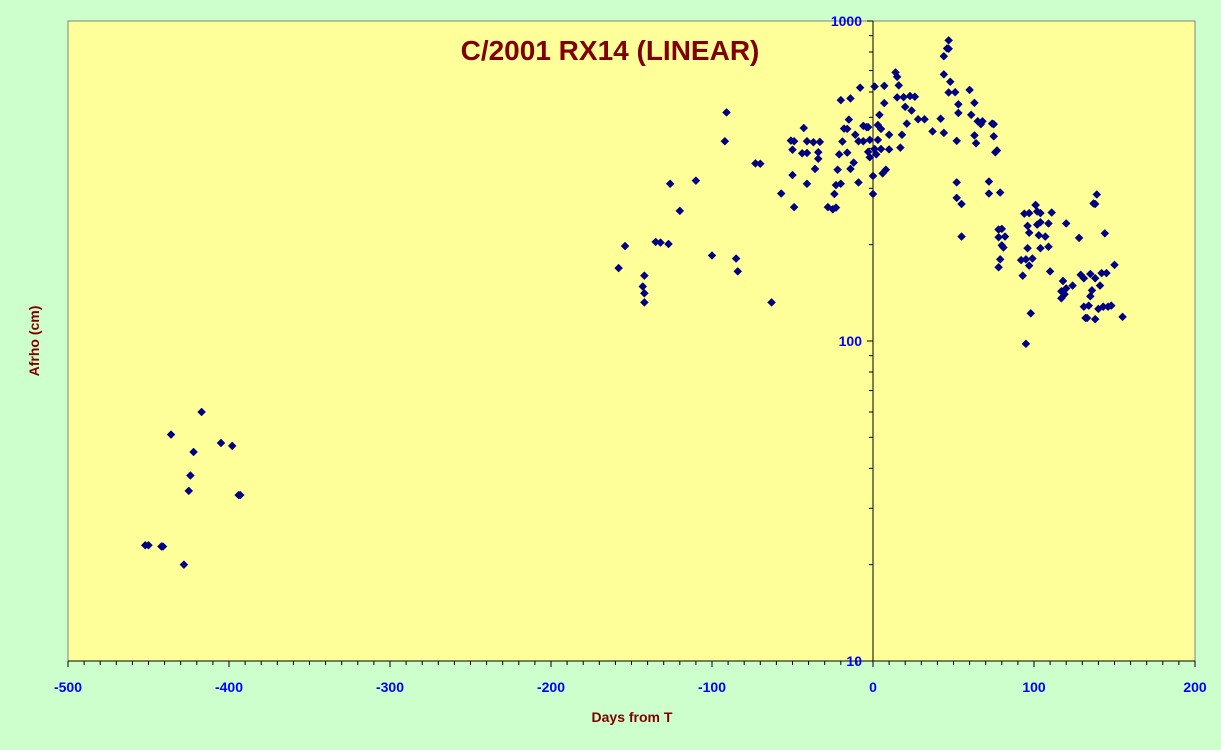 The width and height of the screenshot is (1221, 750). Describe the element at coordinates (68, 687) in the screenshot. I see `x-tick-label: -500` at that location.